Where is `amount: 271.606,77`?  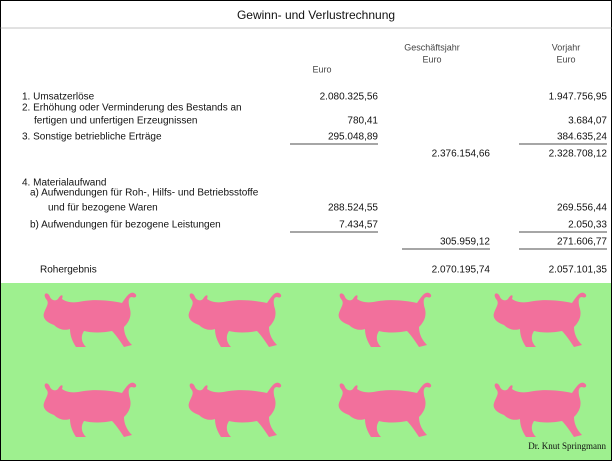
amount: 271.606,77 is located at coordinates (582, 242).